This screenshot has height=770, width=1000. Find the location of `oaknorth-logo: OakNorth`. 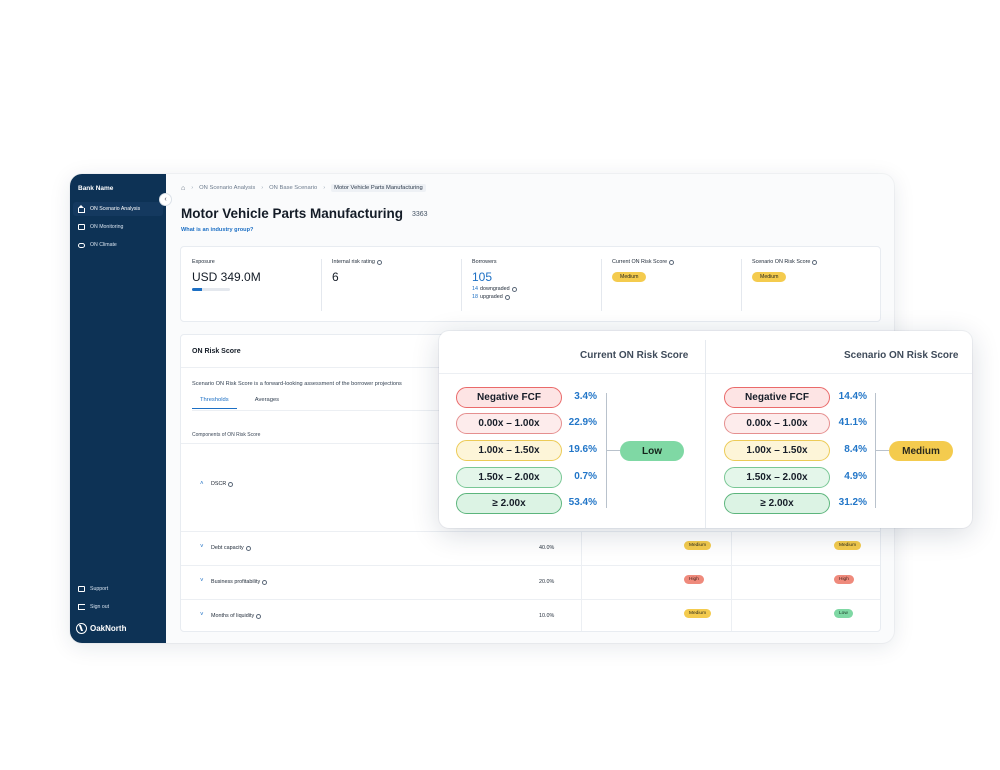

oaknorth-logo: OakNorth is located at coordinates (101, 628).